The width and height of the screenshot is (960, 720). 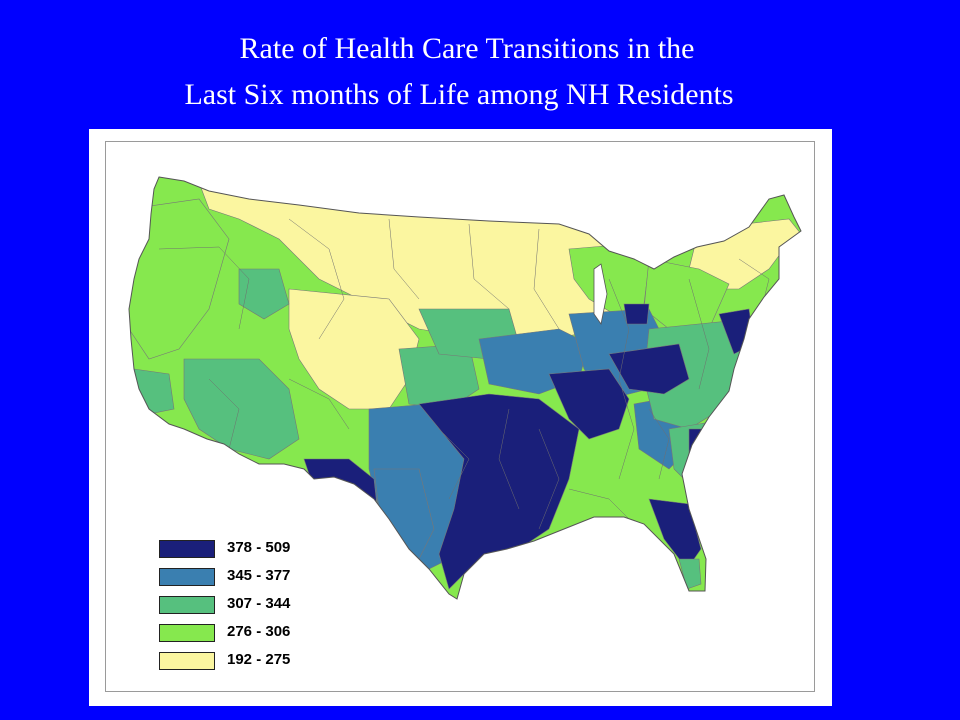 What do you see at coordinates (467, 48) in the screenshot?
I see `title-line-1: Rate of Health Care Transitions in the` at bounding box center [467, 48].